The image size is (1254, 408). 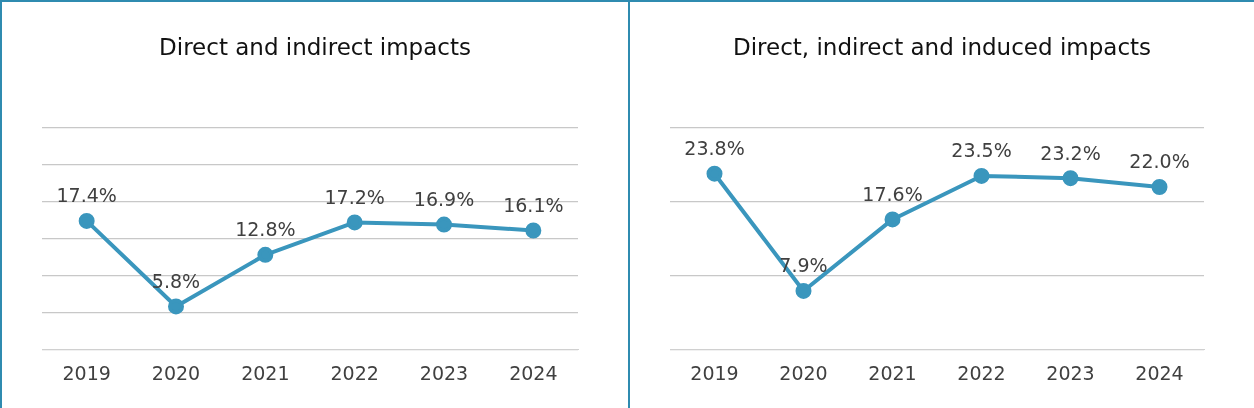 I want to click on chart-title: Direct and indirect impacts, so click(x=315, y=47).